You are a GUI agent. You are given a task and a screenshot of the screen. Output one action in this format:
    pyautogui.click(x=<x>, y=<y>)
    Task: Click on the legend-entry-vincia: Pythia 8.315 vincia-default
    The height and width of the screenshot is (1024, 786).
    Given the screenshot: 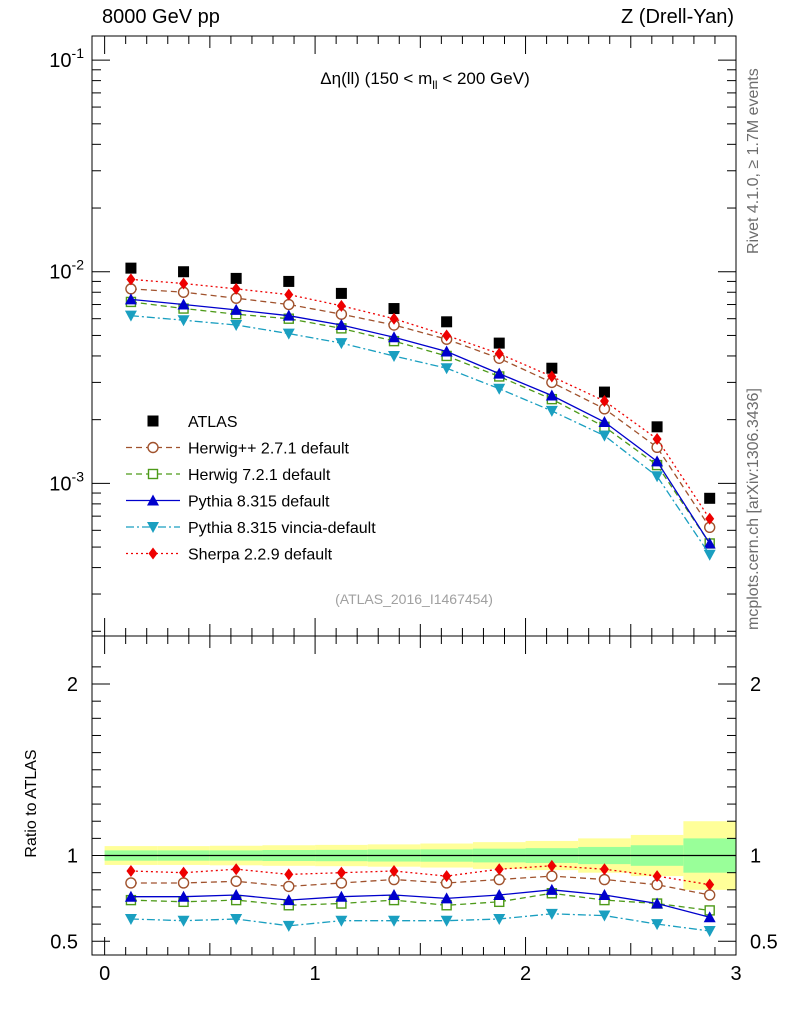 What is the action you would take?
    pyautogui.click(x=251, y=528)
    